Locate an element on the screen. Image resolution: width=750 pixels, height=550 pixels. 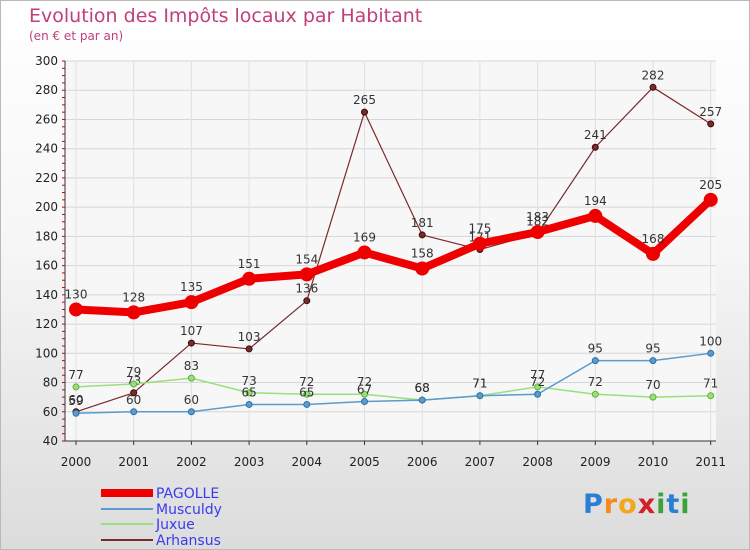
data-label: 77 is located at coordinates (75, 375).